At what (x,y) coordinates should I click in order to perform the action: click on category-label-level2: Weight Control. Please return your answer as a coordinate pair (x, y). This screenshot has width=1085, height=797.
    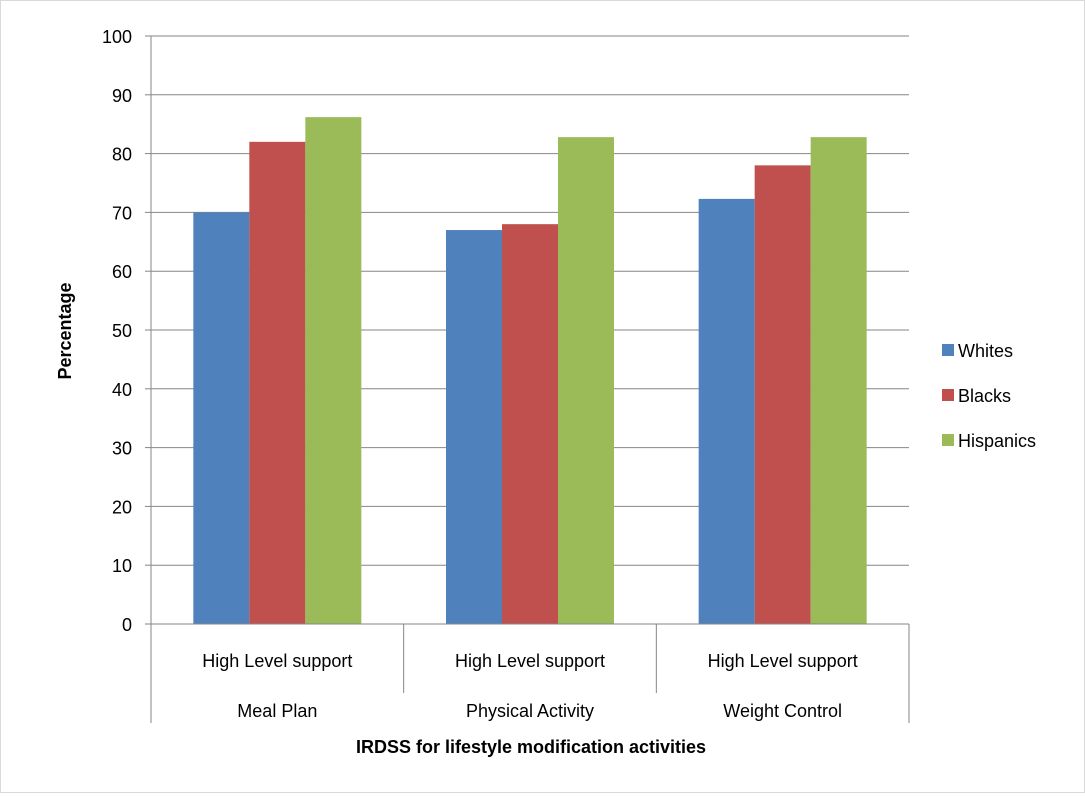
    Looking at the image, I should click on (782, 711).